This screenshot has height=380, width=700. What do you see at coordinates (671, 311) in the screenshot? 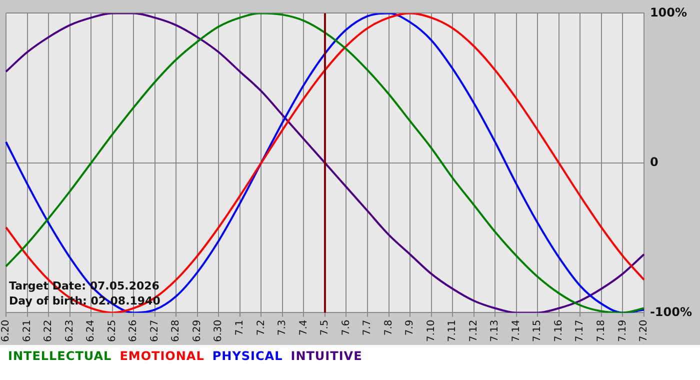
I see `y-tick-label: -100%` at bounding box center [671, 311].